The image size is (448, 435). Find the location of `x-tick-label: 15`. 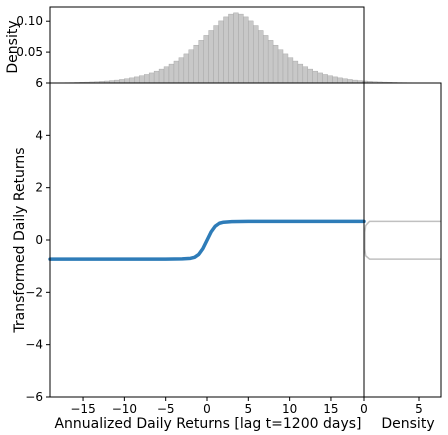

x-tick-label: 15 is located at coordinates (330, 409).